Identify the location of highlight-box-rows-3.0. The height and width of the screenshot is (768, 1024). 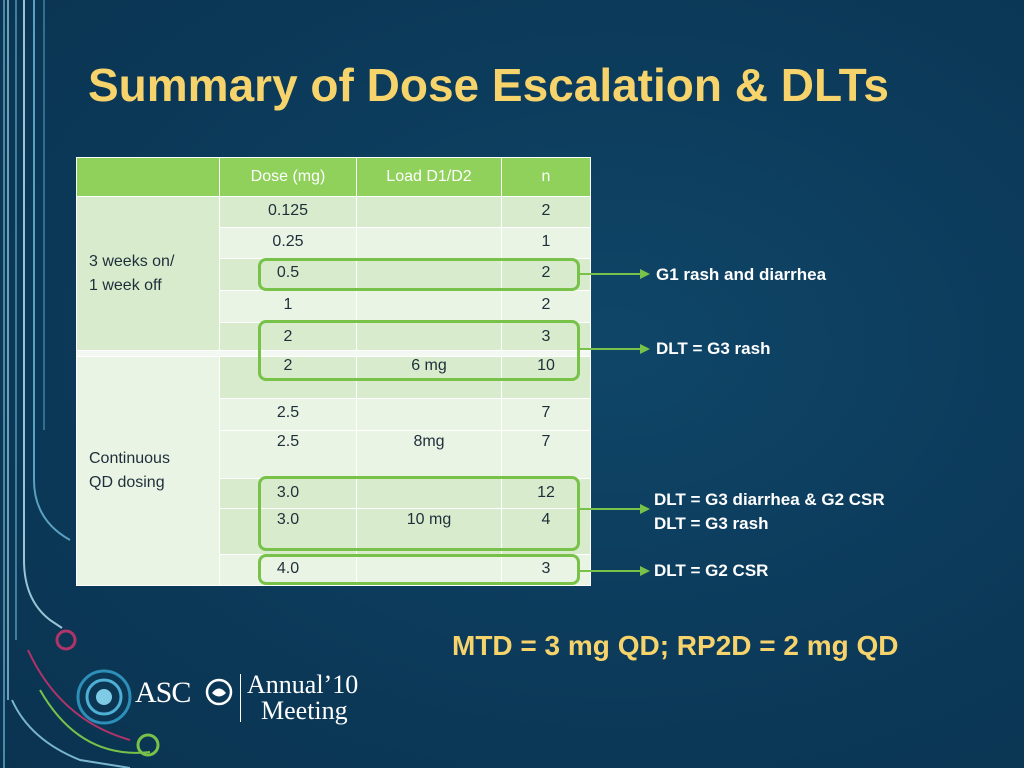
(419, 513).